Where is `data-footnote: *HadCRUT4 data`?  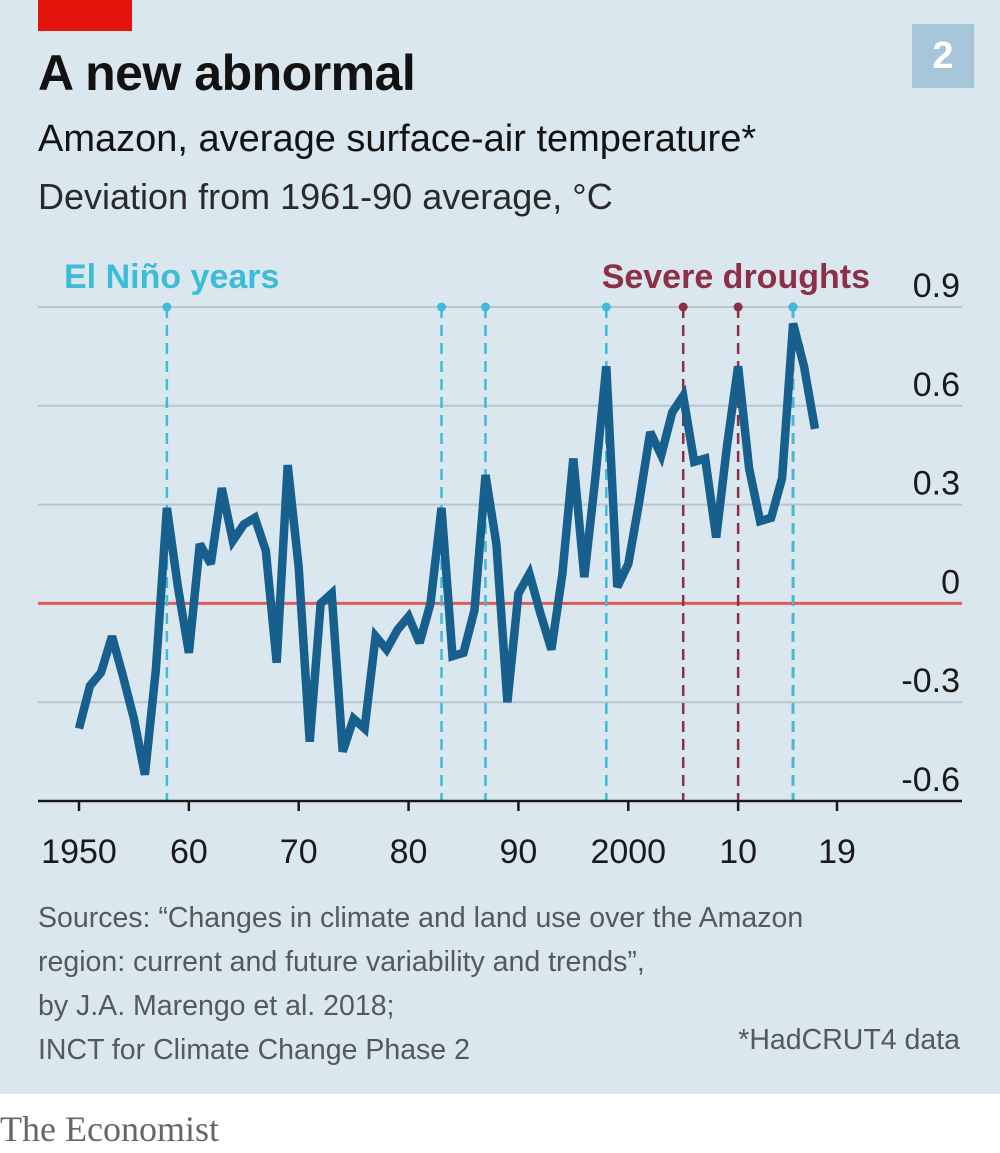
data-footnote: *HadCRUT4 data is located at coordinates (849, 1040).